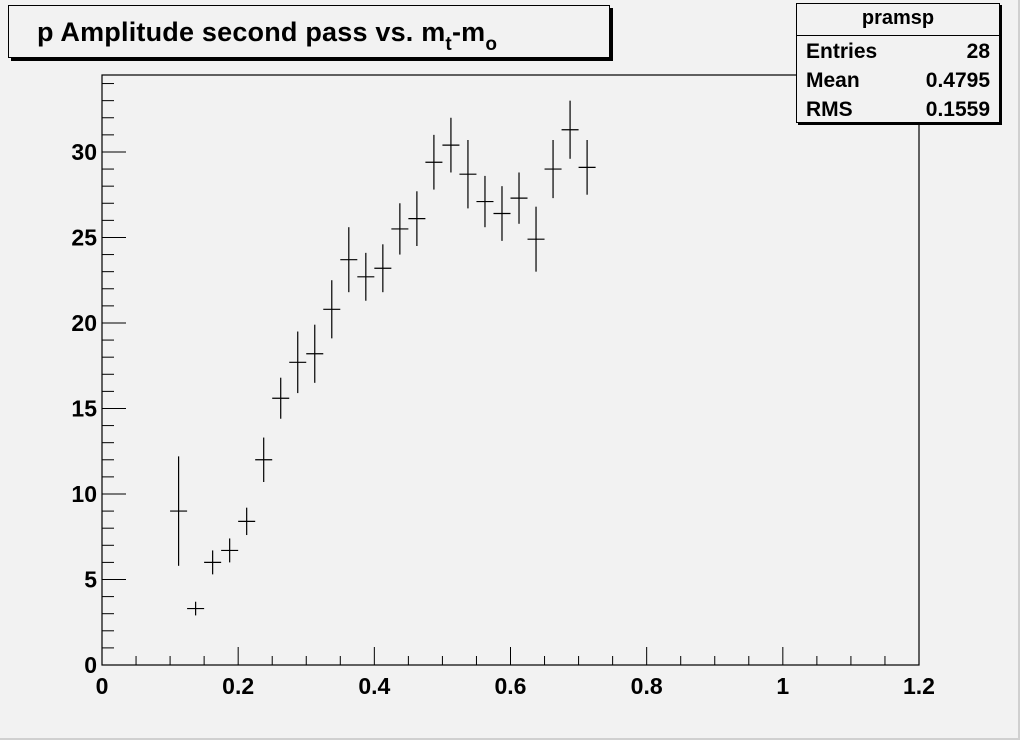  I want to click on x-tick-label: 1.2, so click(919, 686).